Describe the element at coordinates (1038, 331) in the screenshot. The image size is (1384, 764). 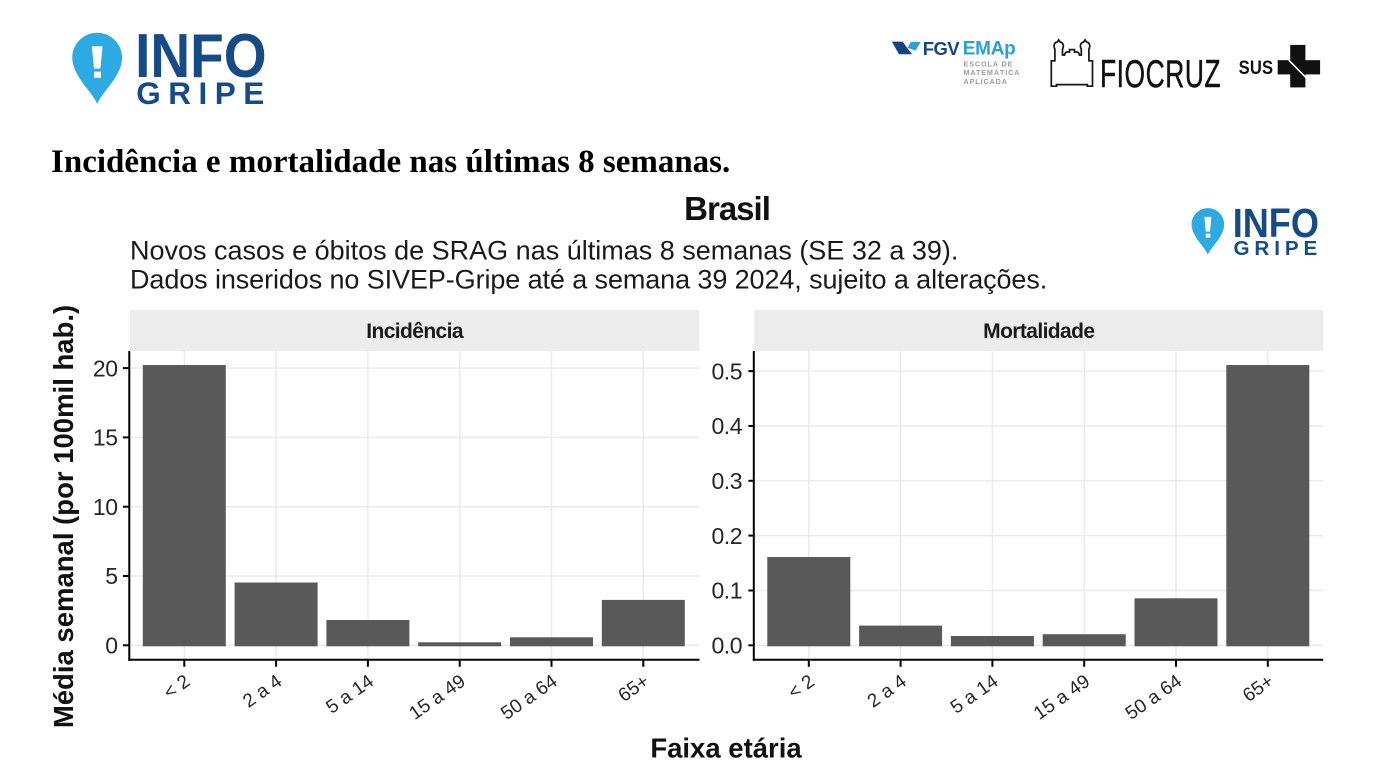
I see `svg-text: Mortalidade` at that location.